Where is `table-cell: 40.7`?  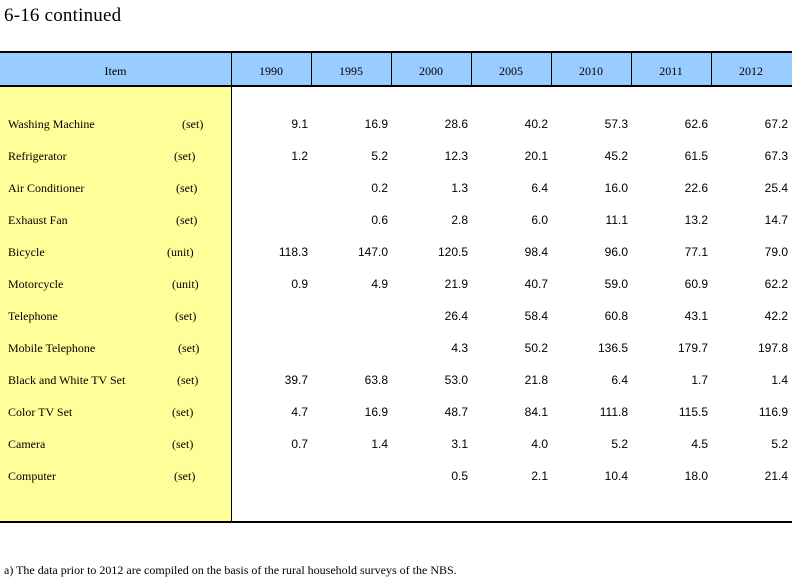
table-cell: 40.7 is located at coordinates (536, 284).